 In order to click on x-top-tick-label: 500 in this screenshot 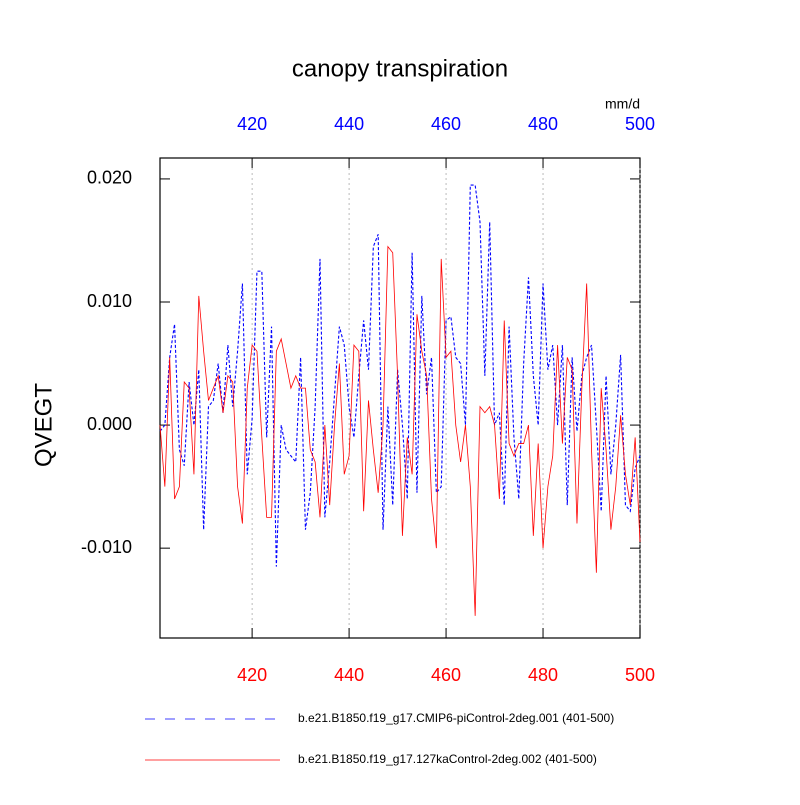, I will do `click(640, 124)`.